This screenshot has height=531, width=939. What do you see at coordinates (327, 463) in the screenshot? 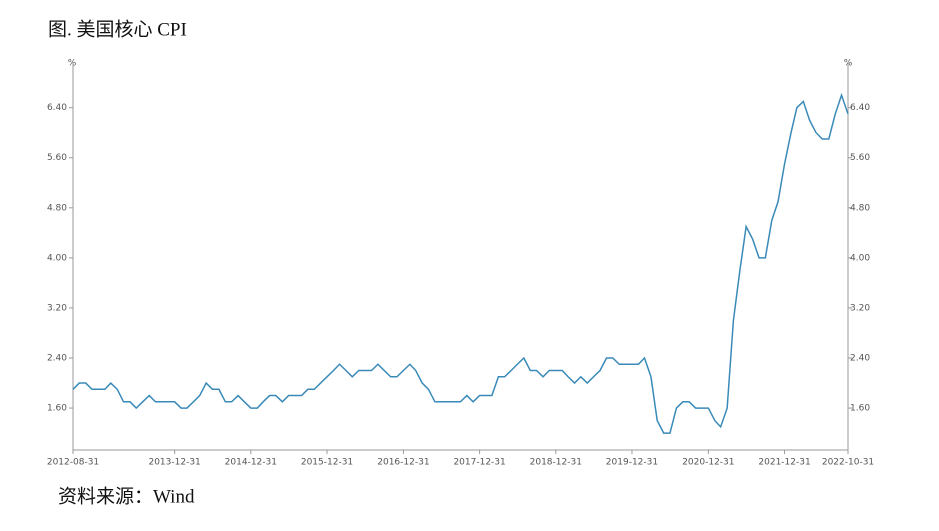
I see `x-tick-label: 2015-12-31` at bounding box center [327, 463].